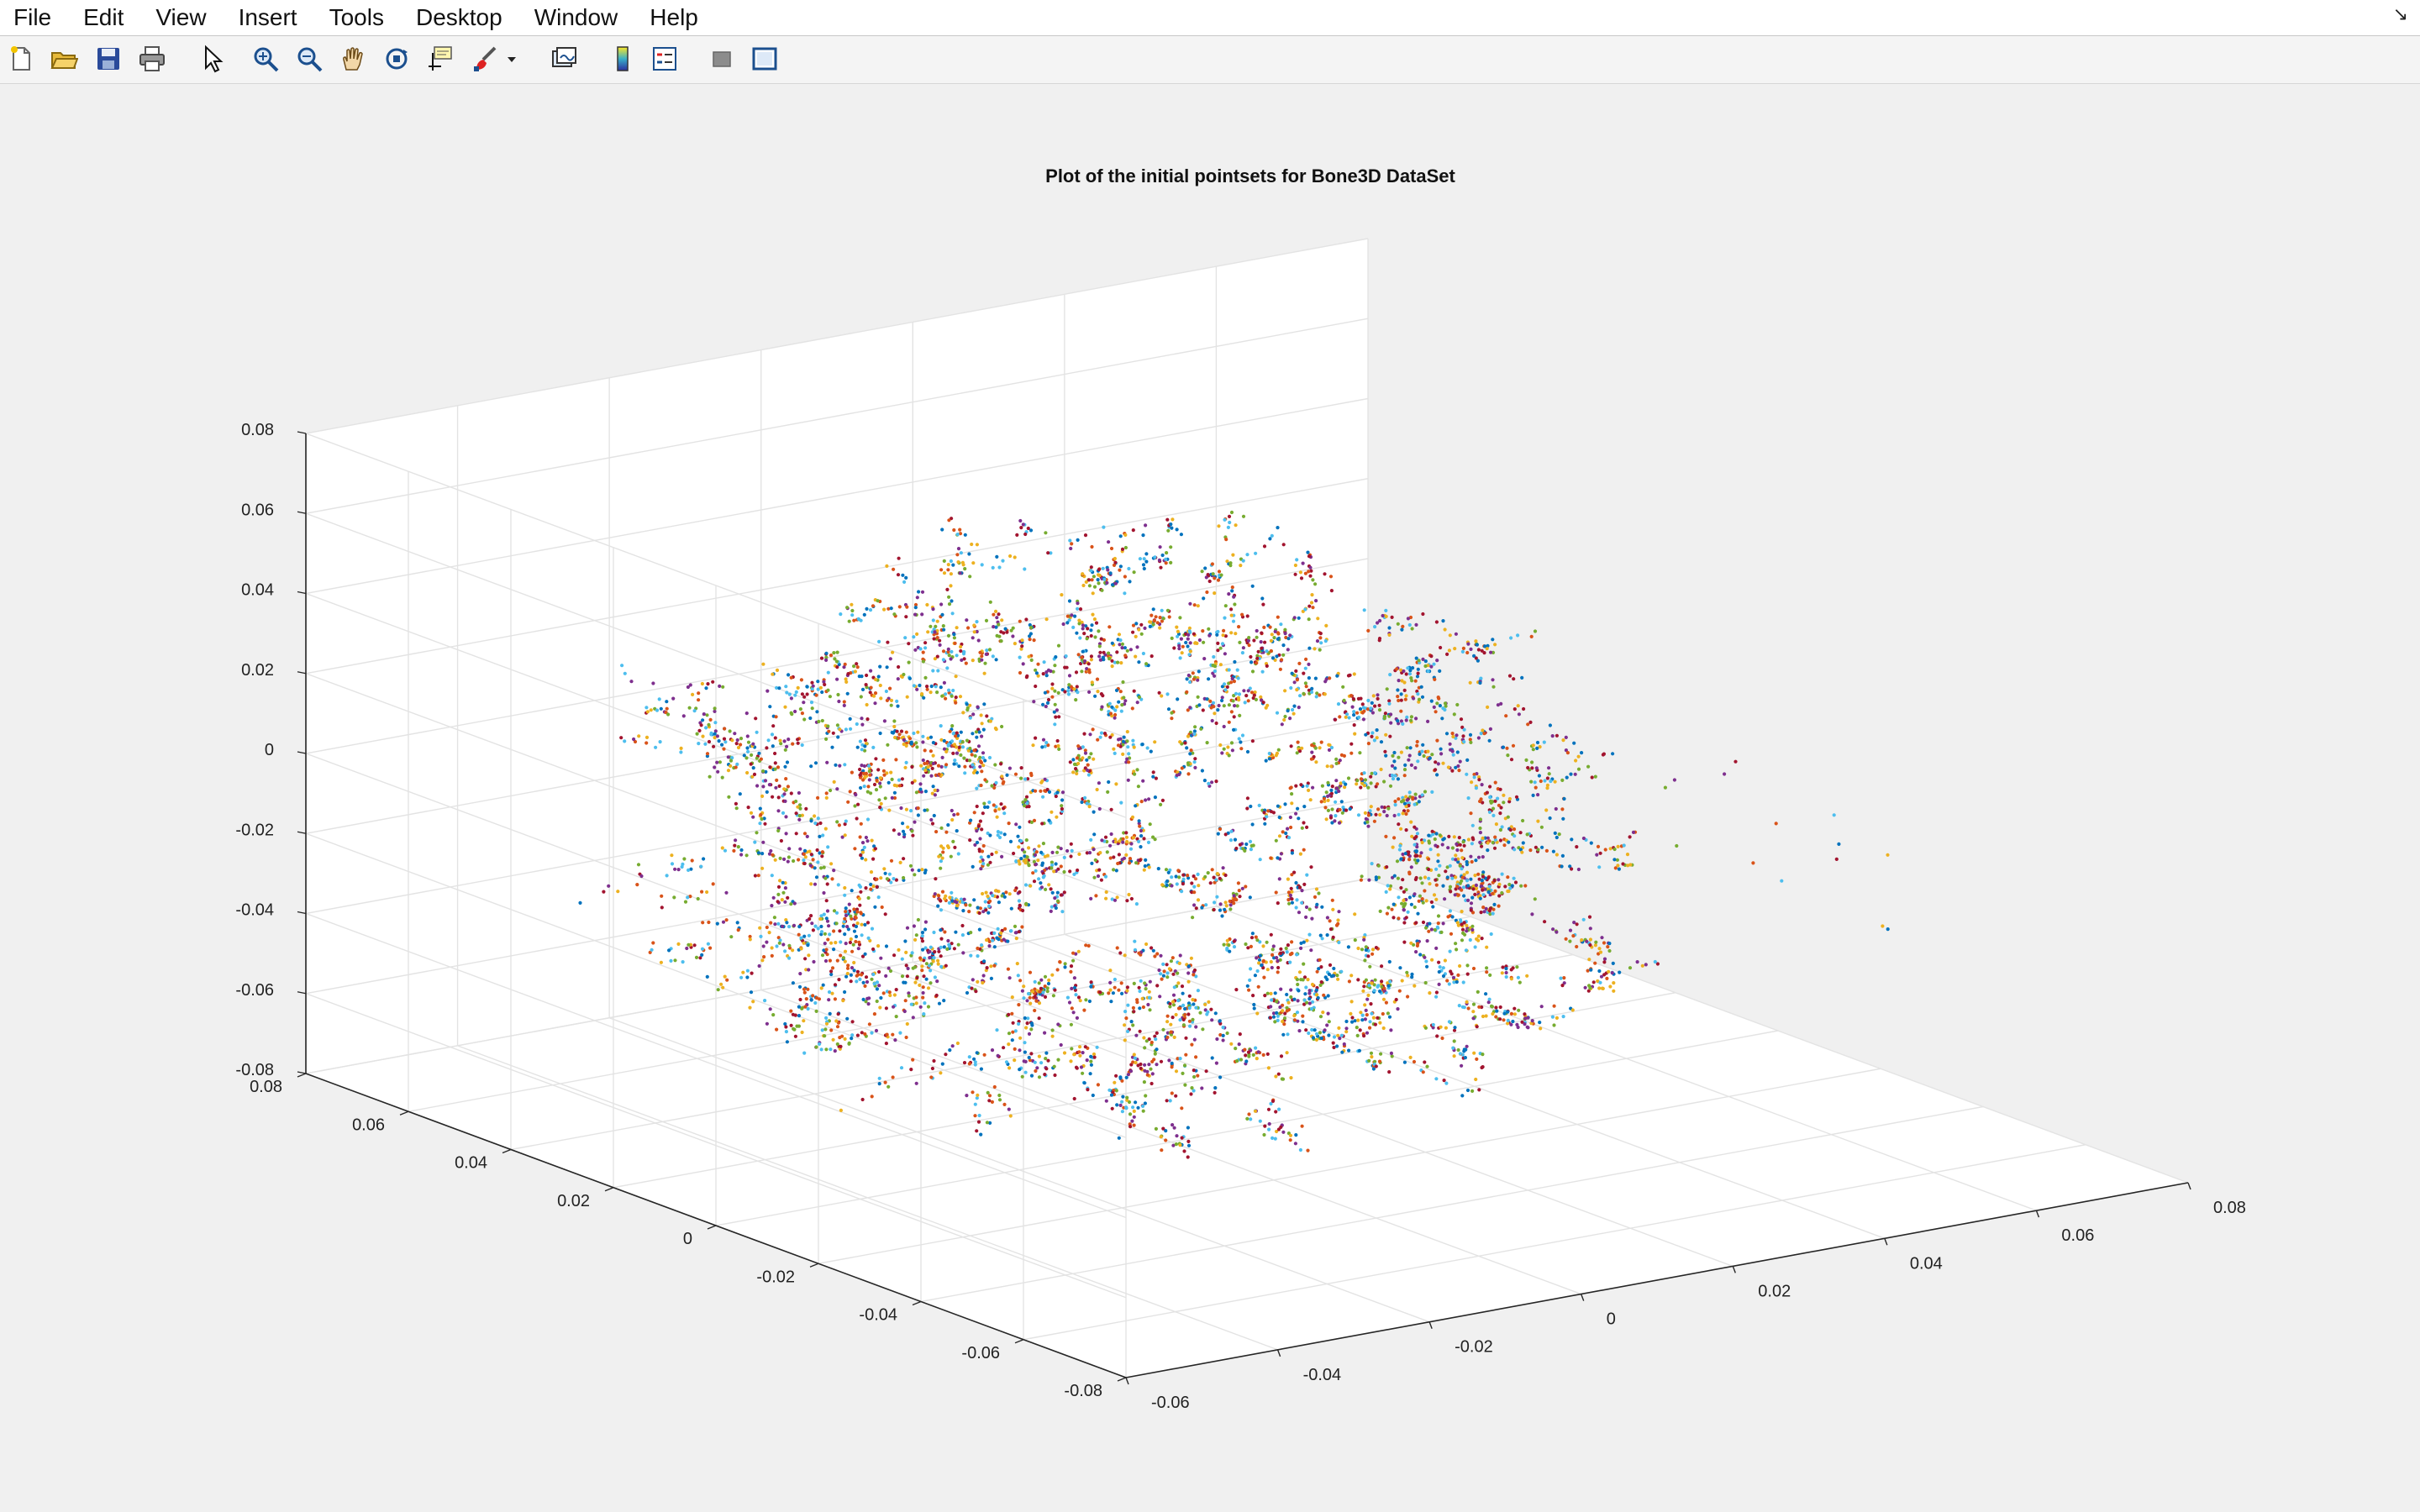  What do you see at coordinates (722, 59) in the screenshot?
I see `hide-plot-tools-icon` at bounding box center [722, 59].